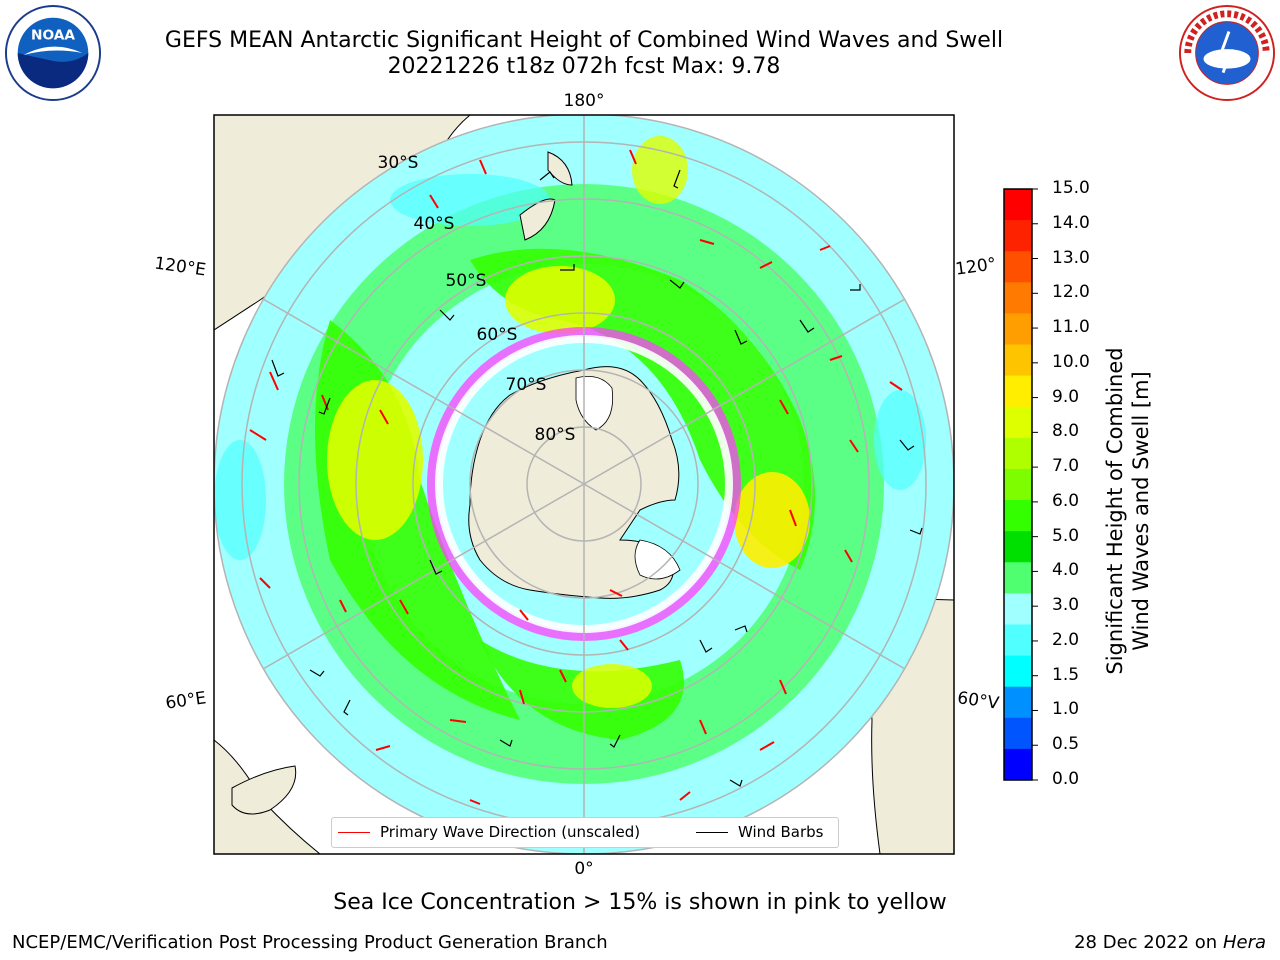 This screenshot has width=1280, height=960. What do you see at coordinates (555, 435) in the screenshot?
I see `lat-label-80s: 80°S` at bounding box center [555, 435].